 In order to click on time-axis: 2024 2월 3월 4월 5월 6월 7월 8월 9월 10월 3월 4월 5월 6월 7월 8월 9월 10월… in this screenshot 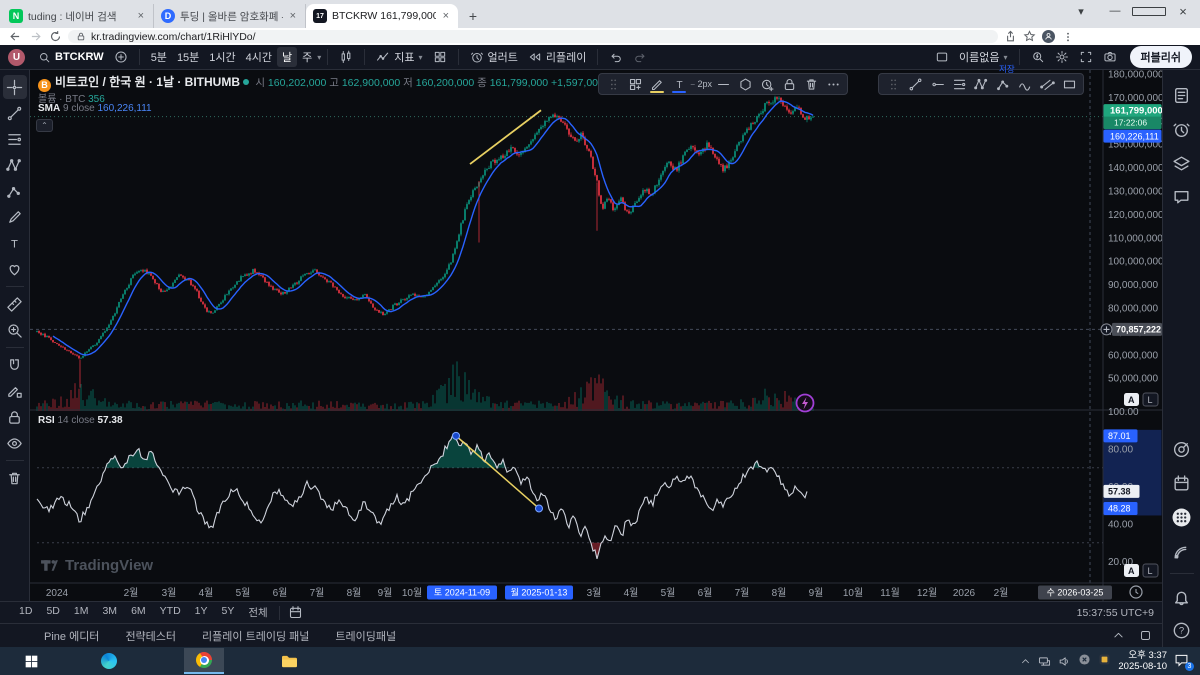, I will do `click(527, 593)`.